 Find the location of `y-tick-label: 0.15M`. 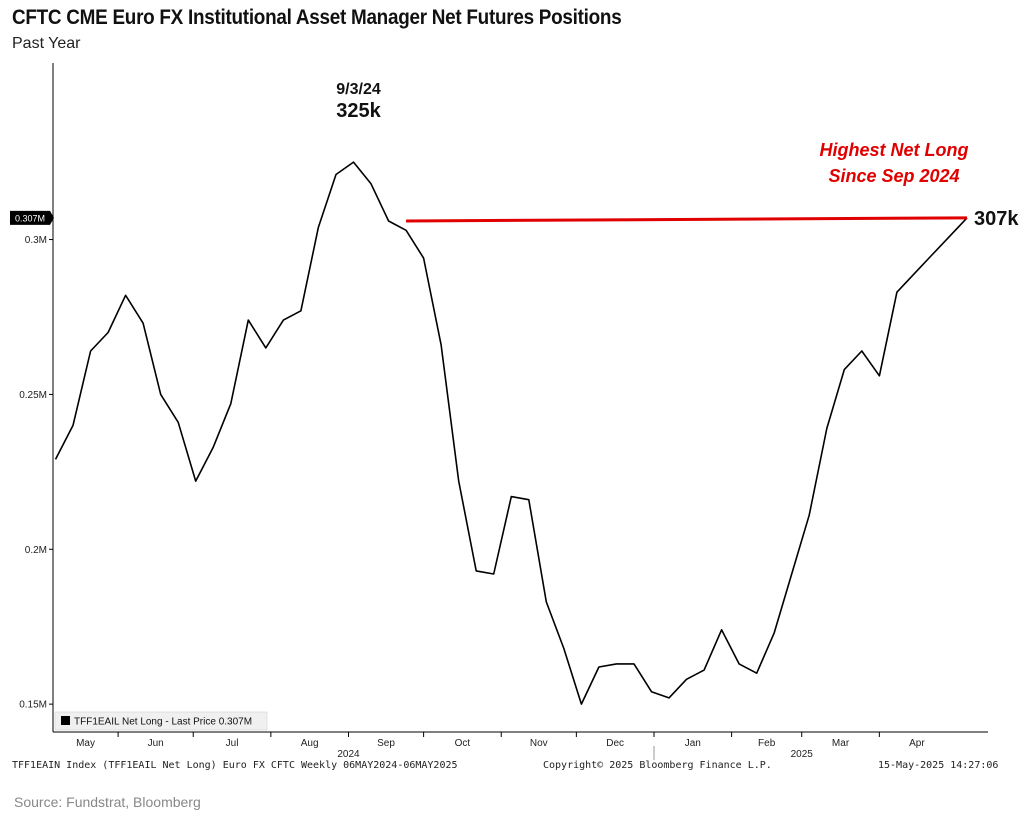

y-tick-label: 0.15M is located at coordinates (33, 705).